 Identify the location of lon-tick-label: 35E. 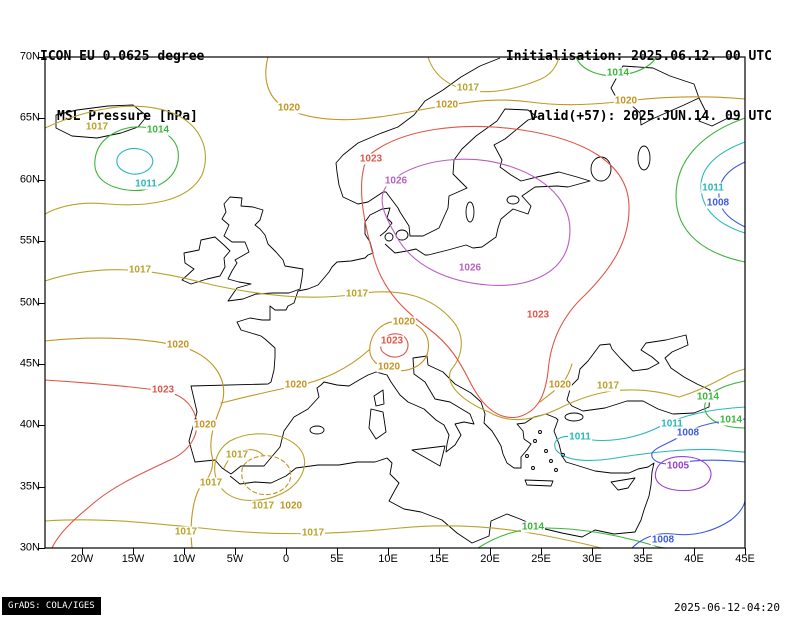
(643, 559).